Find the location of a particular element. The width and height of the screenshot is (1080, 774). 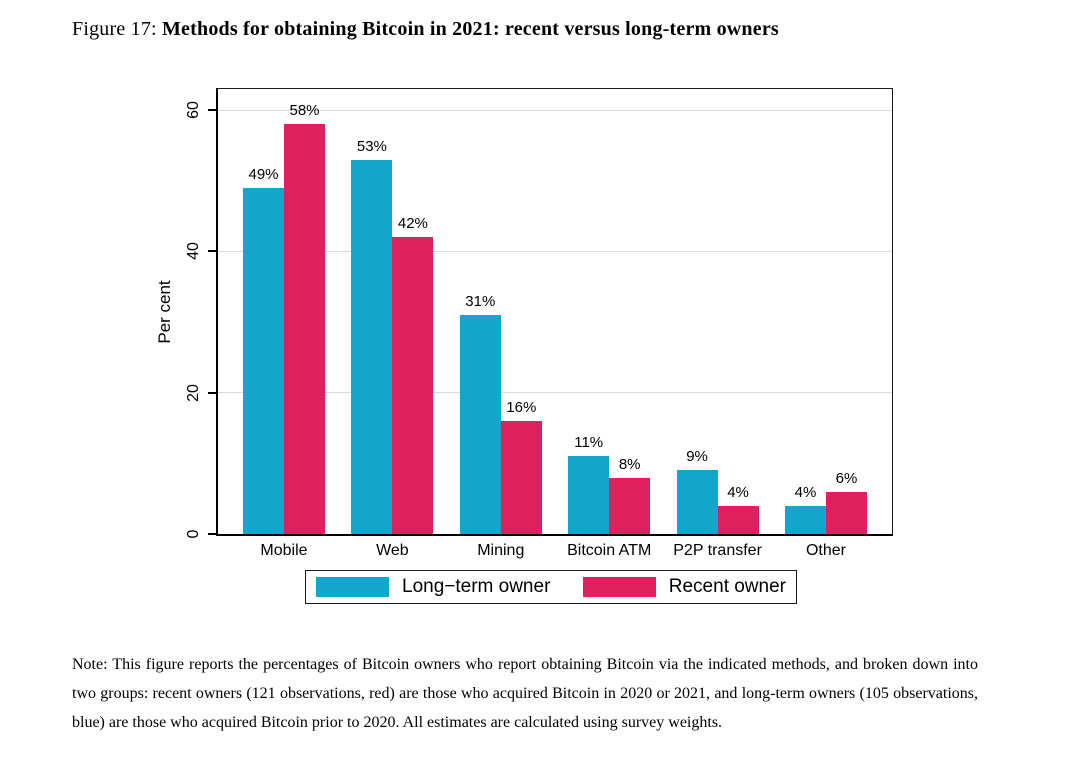

category-label-p2p-transfer: P2P transfer is located at coordinates (717, 551).